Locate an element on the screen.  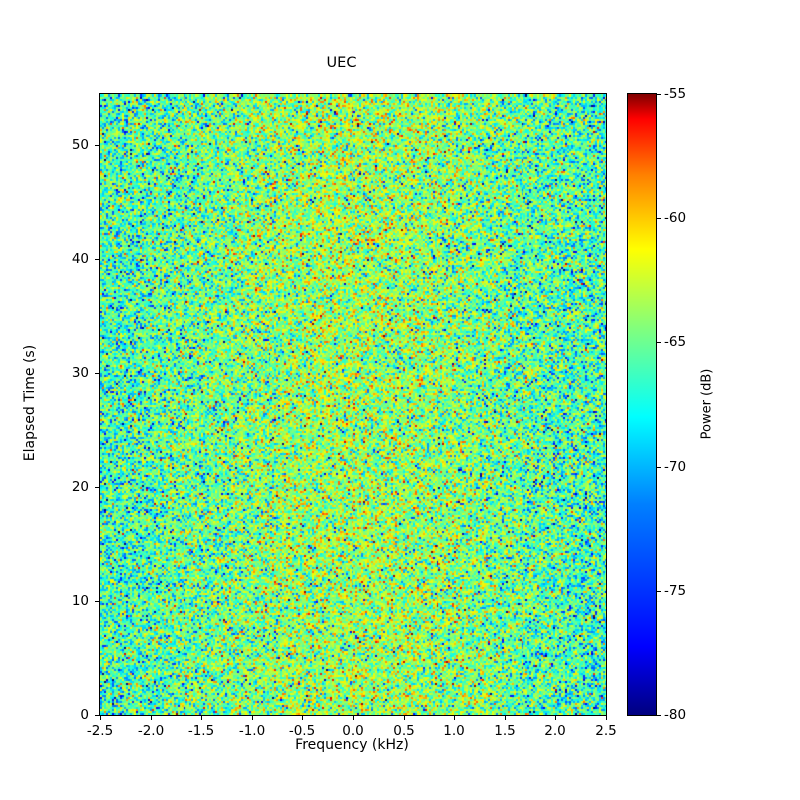
x-tick-label: -2.0 is located at coordinates (151, 731).